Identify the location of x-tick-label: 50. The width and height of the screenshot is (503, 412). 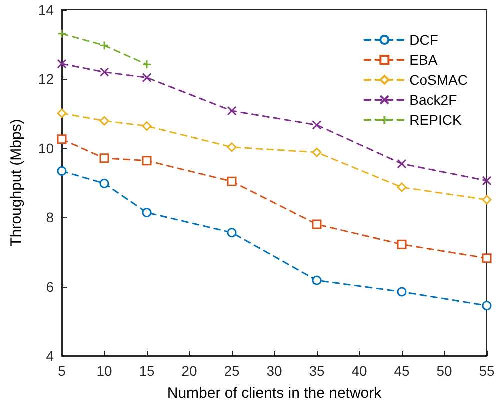
(444, 371).